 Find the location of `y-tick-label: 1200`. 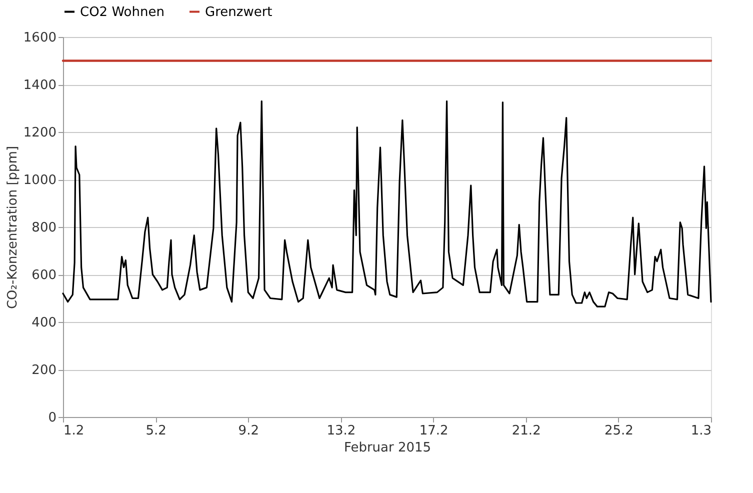

y-tick-label: 1200 is located at coordinates (39, 133).